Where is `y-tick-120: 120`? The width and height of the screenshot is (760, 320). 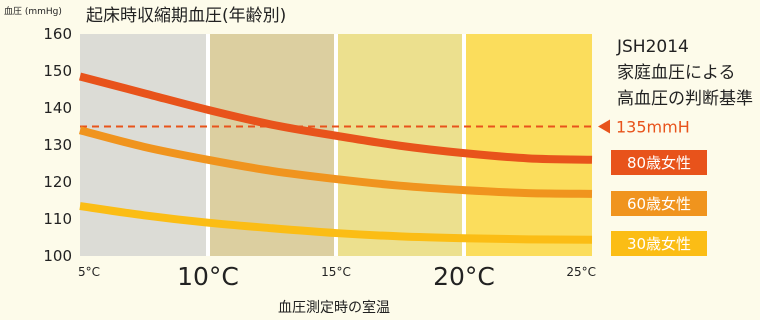
y-tick-120: 120 is located at coordinates (57, 182).